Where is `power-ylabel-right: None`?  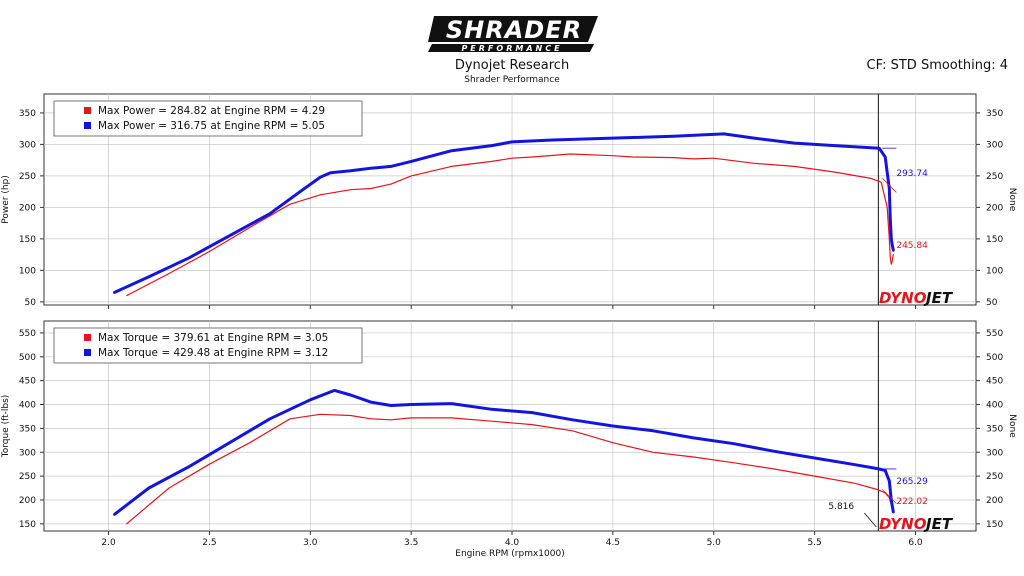 power-ylabel-right: None is located at coordinates (1012, 200).